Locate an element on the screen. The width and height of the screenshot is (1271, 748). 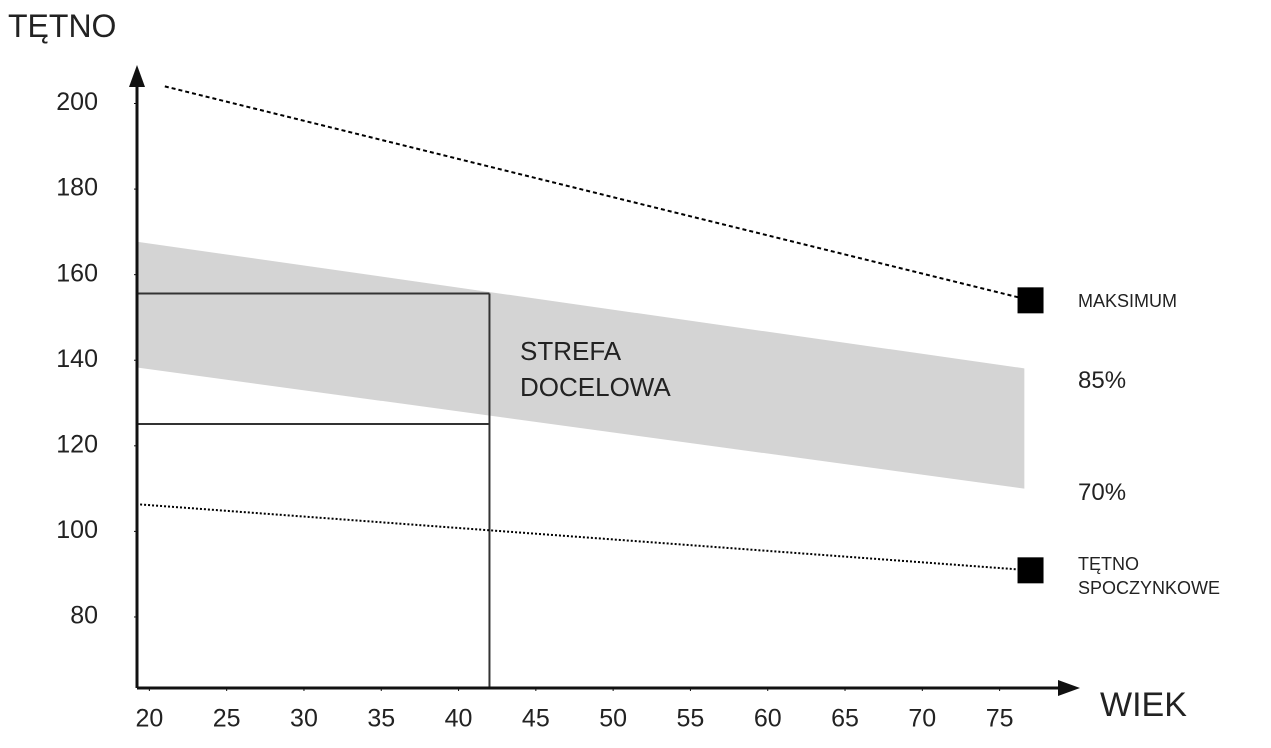
x-tick-label: 45 is located at coordinates (536, 719).